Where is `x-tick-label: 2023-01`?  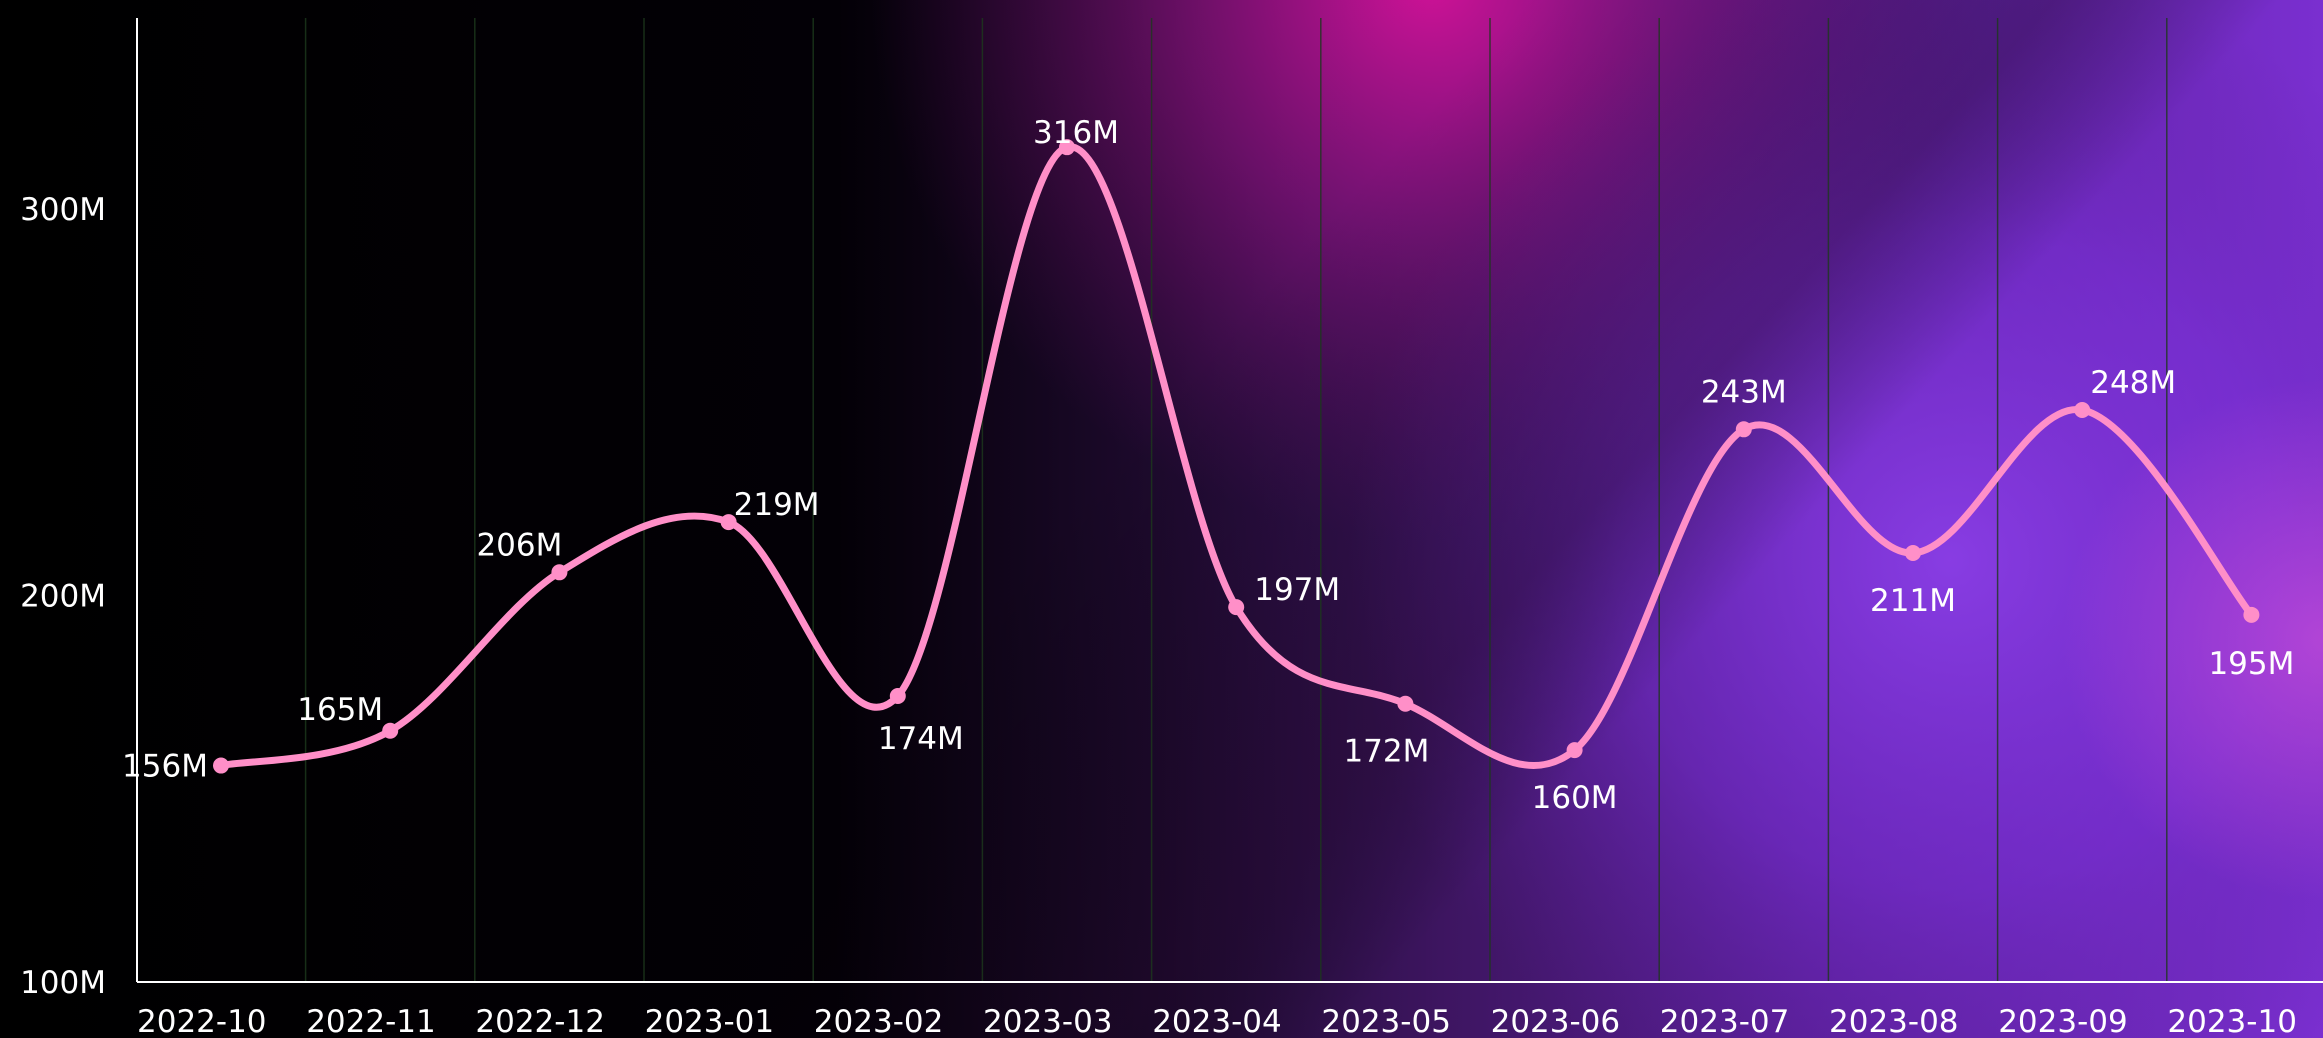
x-tick-label: 2023-01 is located at coordinates (710, 1021).